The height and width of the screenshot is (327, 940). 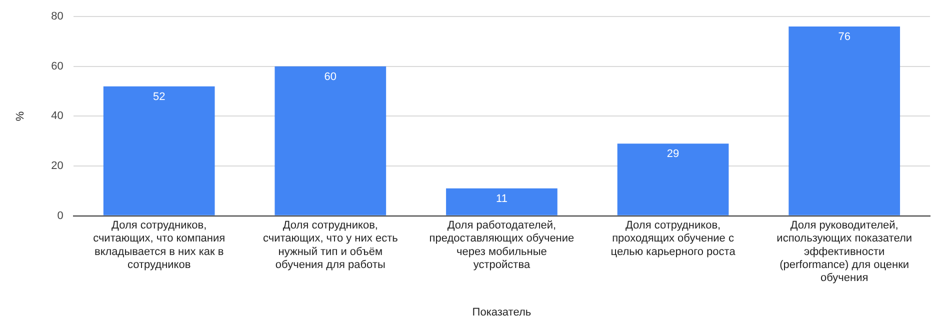 I want to click on x-tick-label: Доля работодателей, предоставляющих обучение через мобильные устройства, so click(x=501, y=245).